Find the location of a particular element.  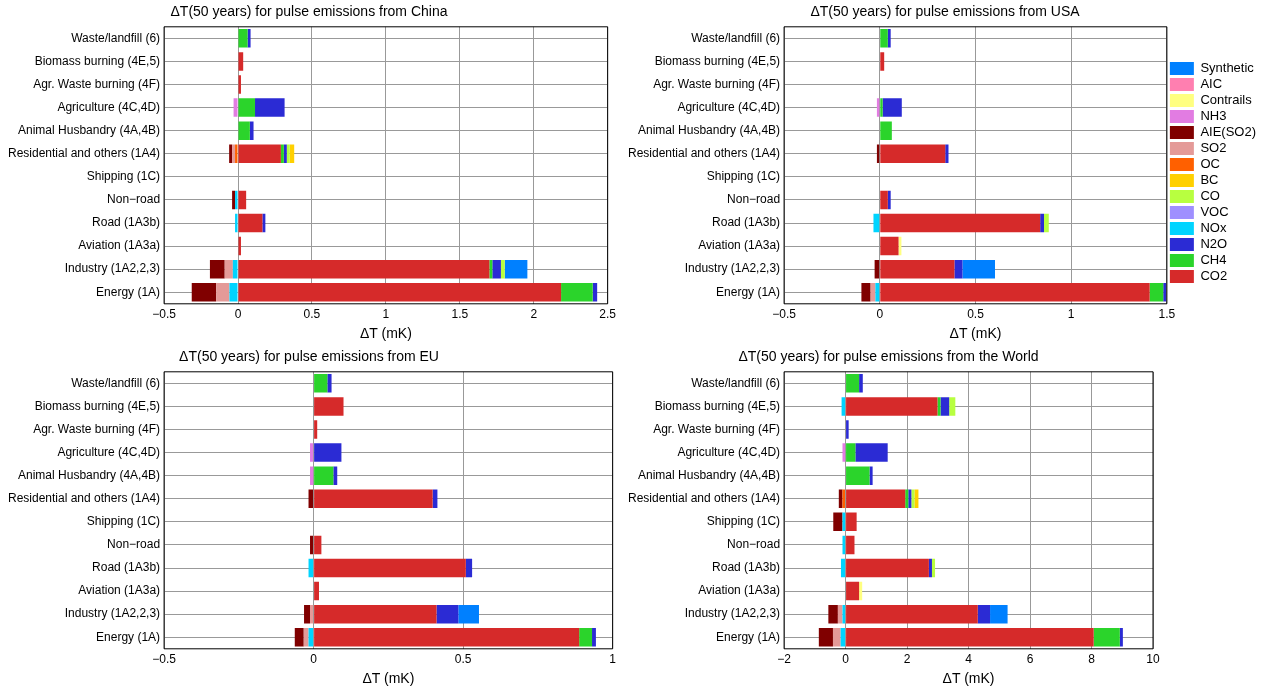

legend-label: BC is located at coordinates (1209, 180).